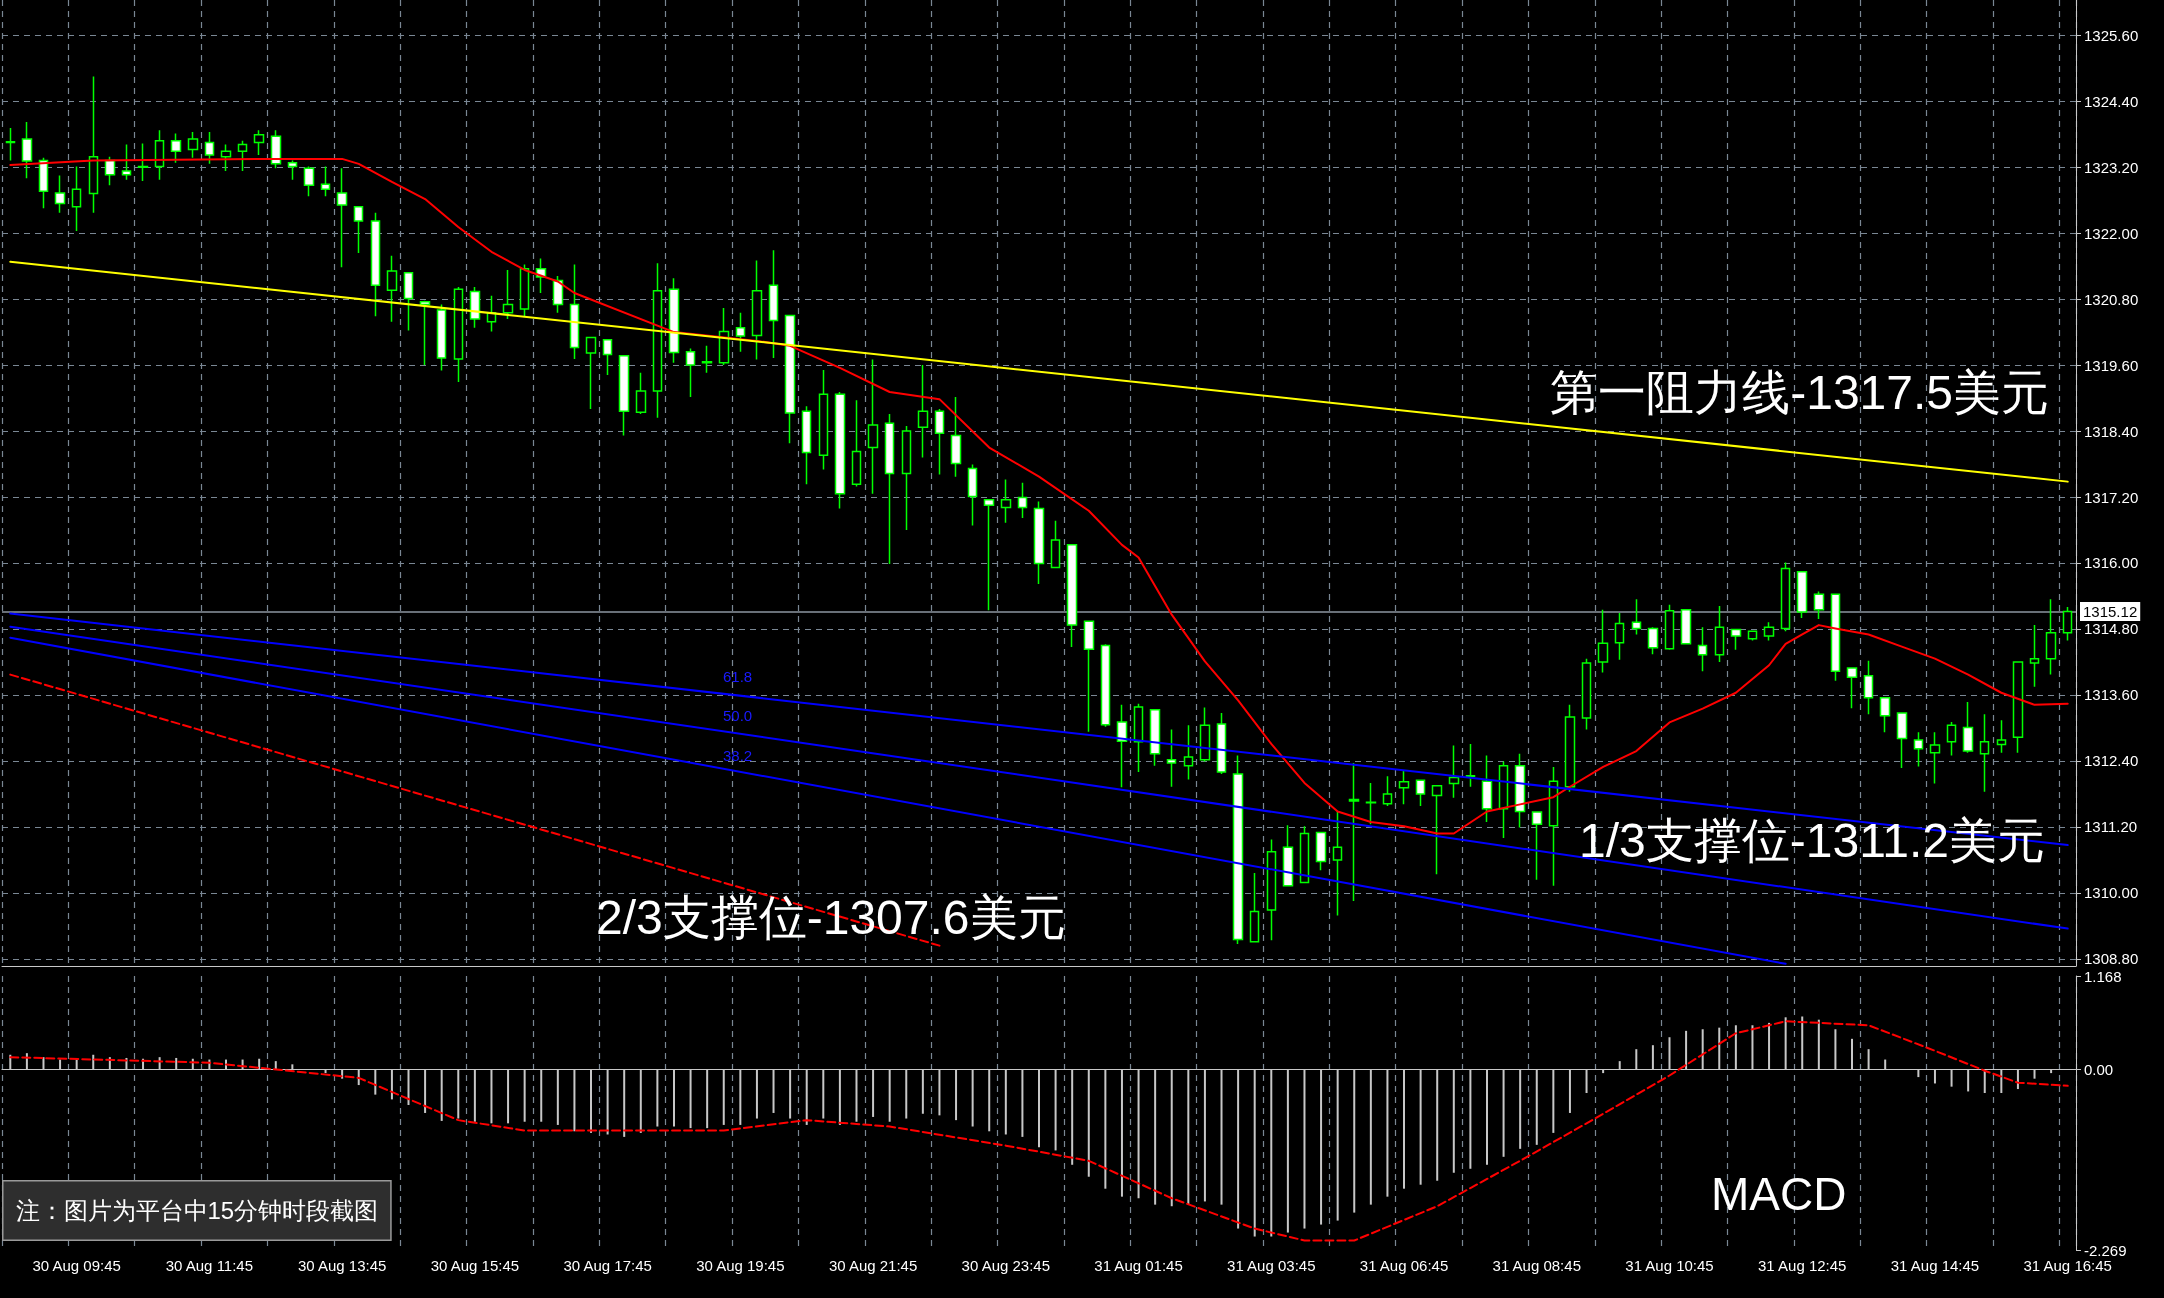 The height and width of the screenshot is (1298, 2164). Describe the element at coordinates (197, 1210) in the screenshot. I see `annotation: 注：图片为平台中15分钟时段截图` at that location.